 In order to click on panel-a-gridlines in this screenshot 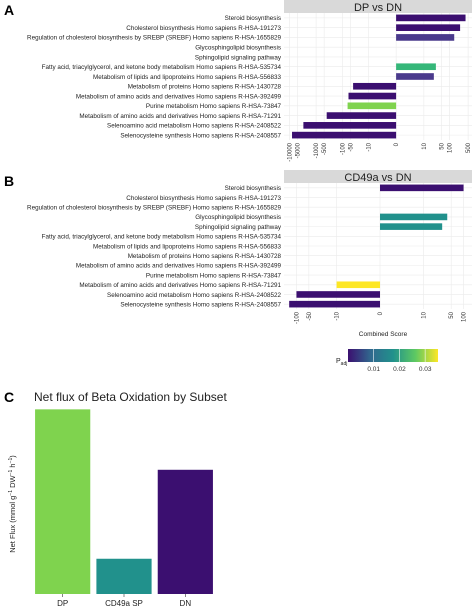, I will do `click(378, 76)`.